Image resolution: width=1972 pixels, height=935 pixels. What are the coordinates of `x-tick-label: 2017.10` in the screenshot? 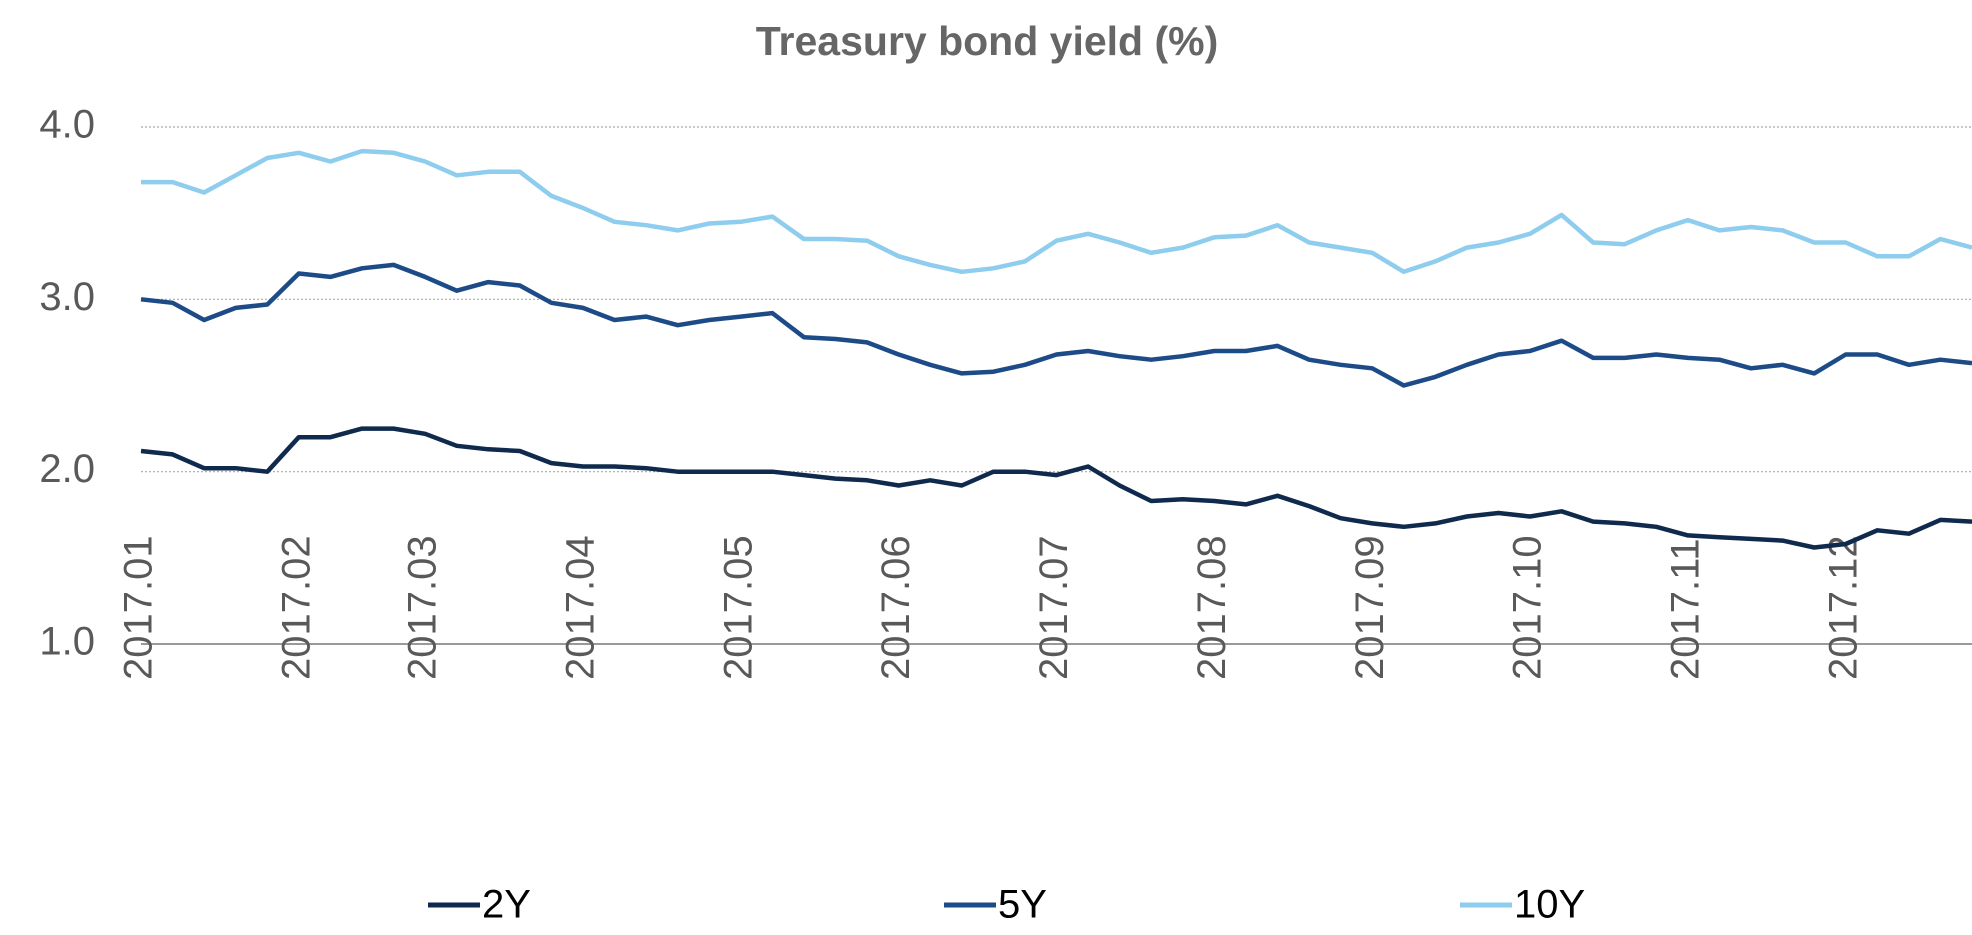 It's located at (1528, 607).